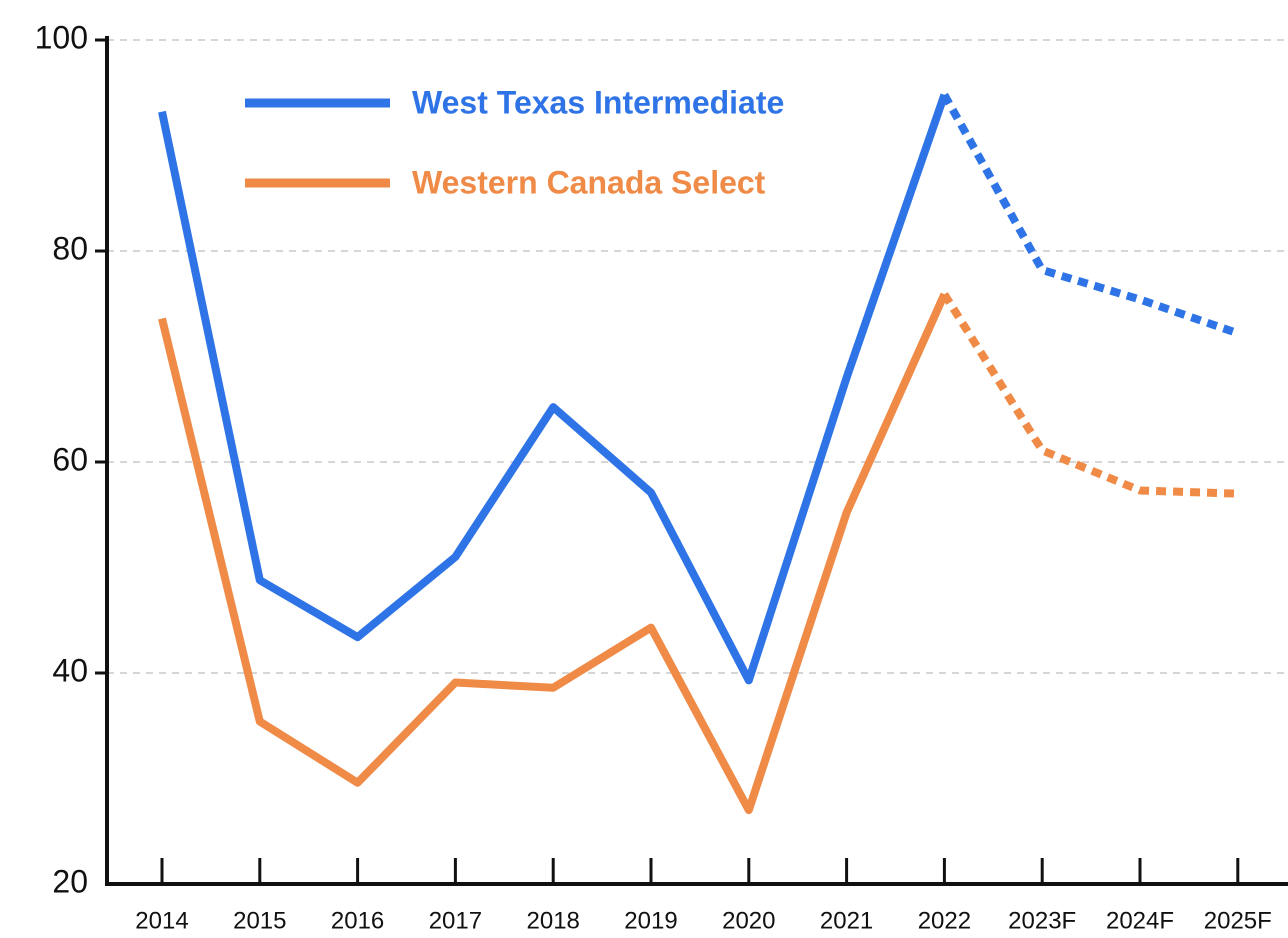 The image size is (1288, 938). Describe the element at coordinates (553, 920) in the screenshot. I see `x-tick-label: 2018` at that location.